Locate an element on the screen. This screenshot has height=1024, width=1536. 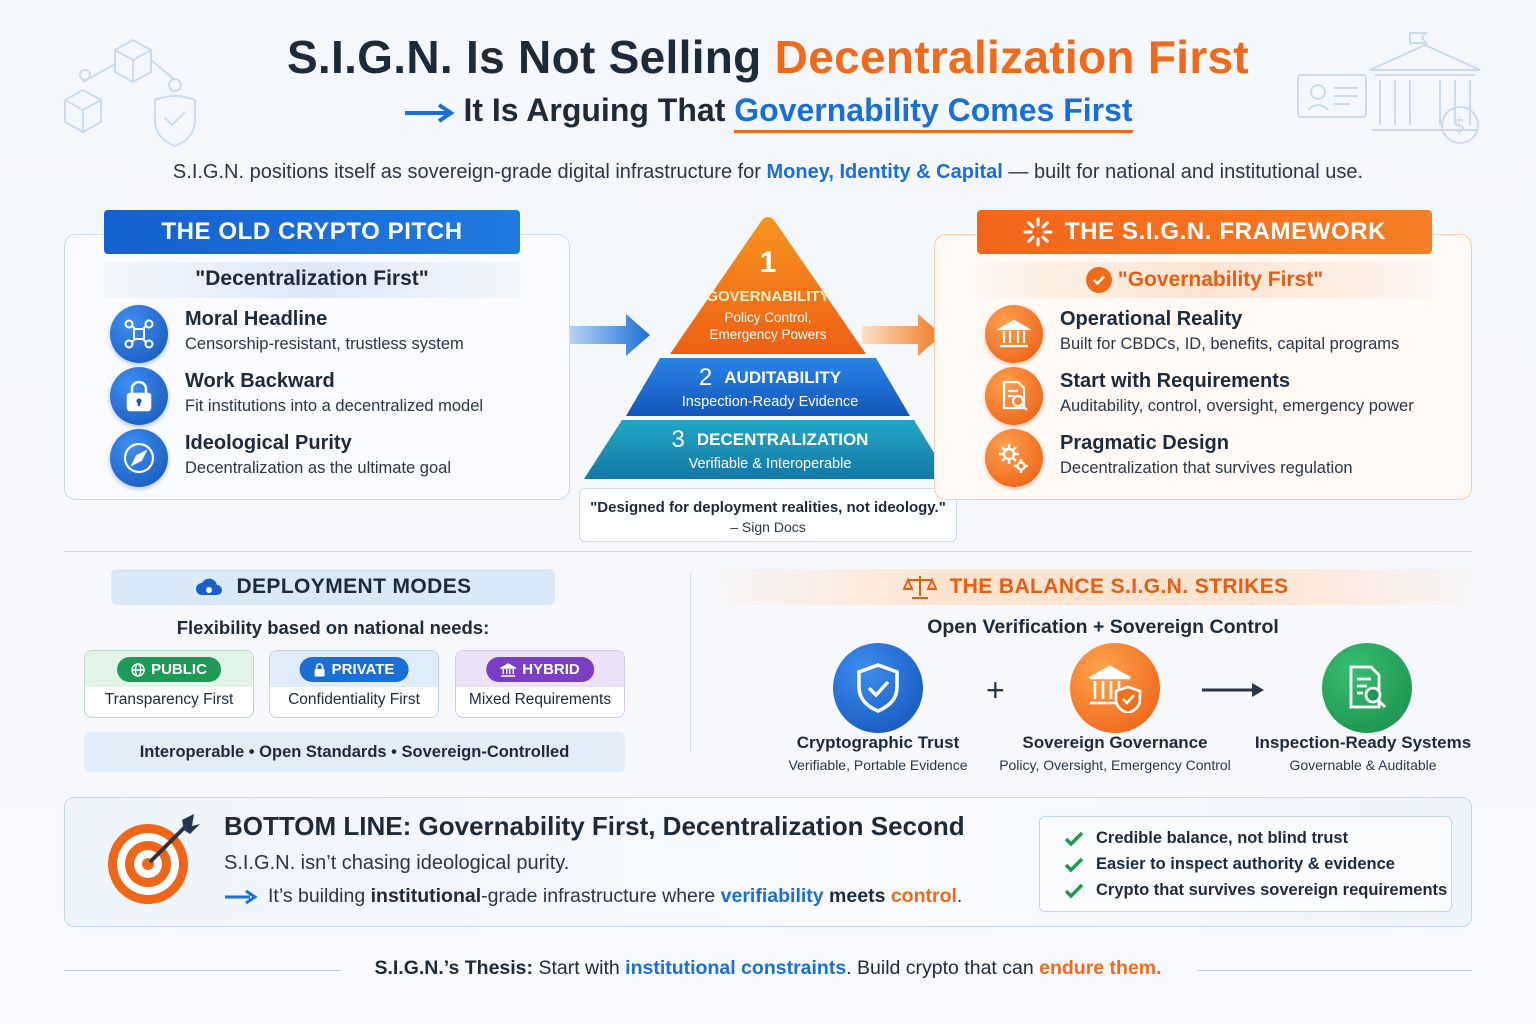
subtitle-highlight: Governability Comes First is located at coordinates (933, 112).